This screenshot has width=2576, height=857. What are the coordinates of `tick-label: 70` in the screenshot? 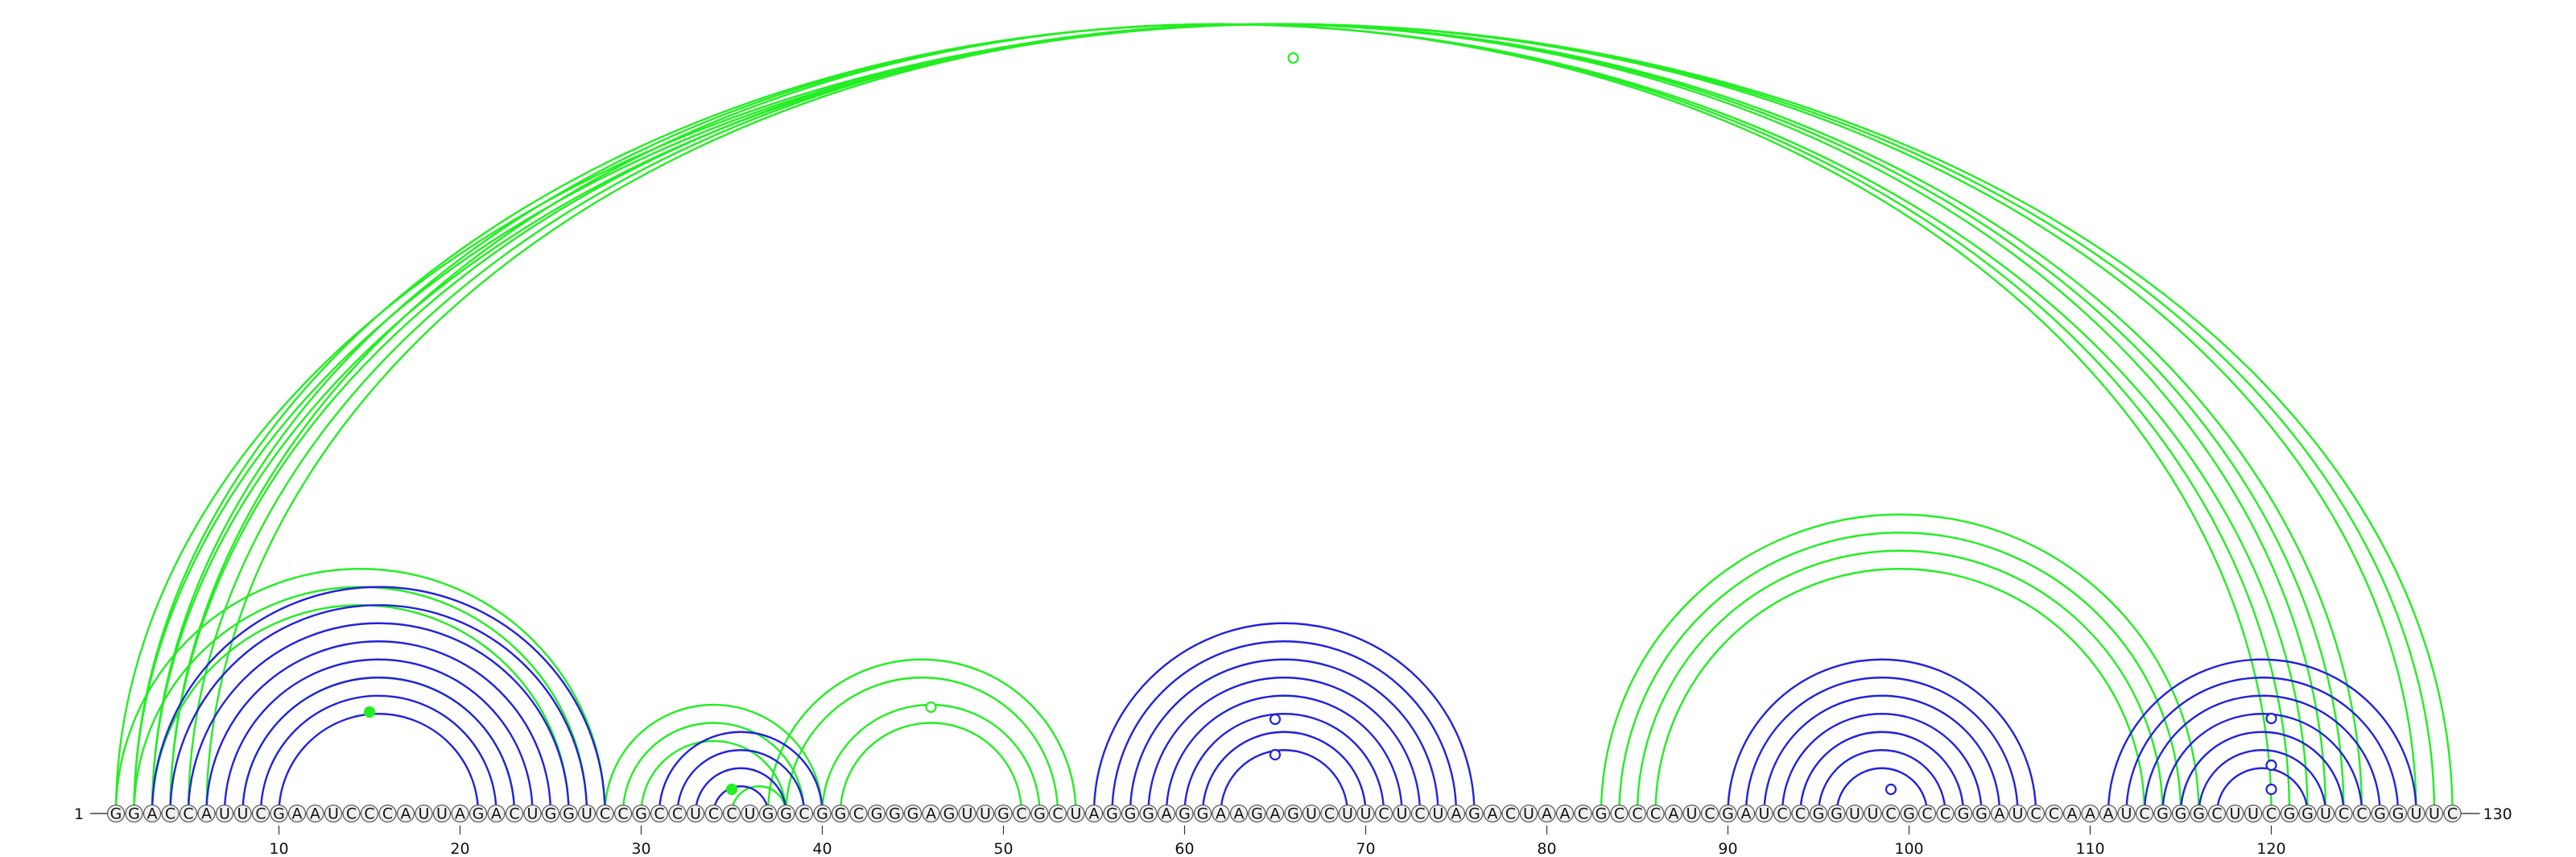 It's located at (1365, 849).